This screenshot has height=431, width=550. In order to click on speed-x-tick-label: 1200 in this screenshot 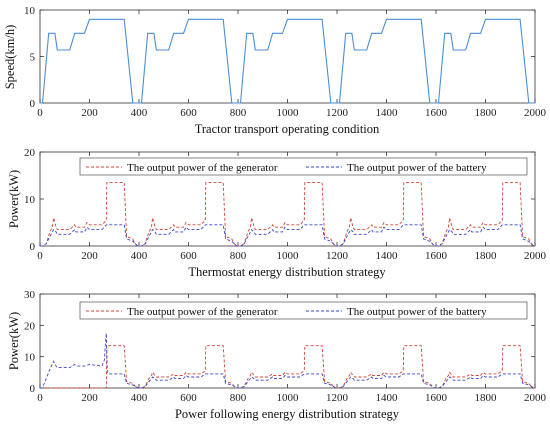, I will do `click(337, 113)`.